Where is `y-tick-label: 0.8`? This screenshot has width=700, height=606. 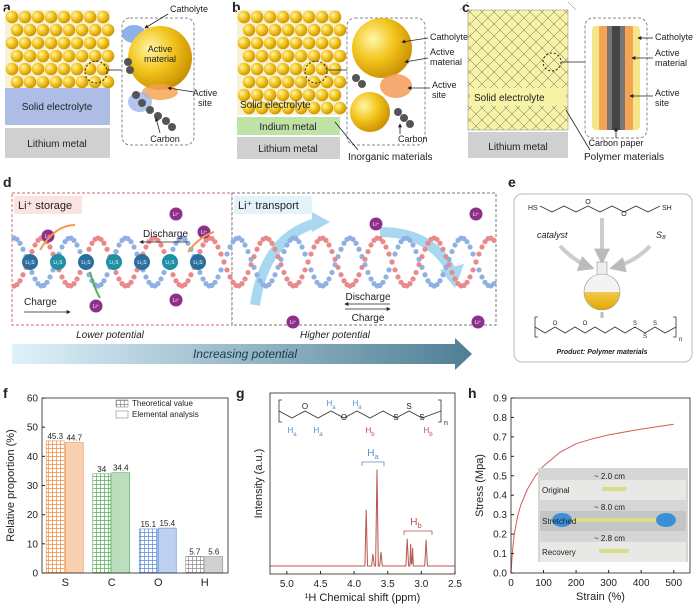
y-tick-label: 0.8 is located at coordinates (500, 418).